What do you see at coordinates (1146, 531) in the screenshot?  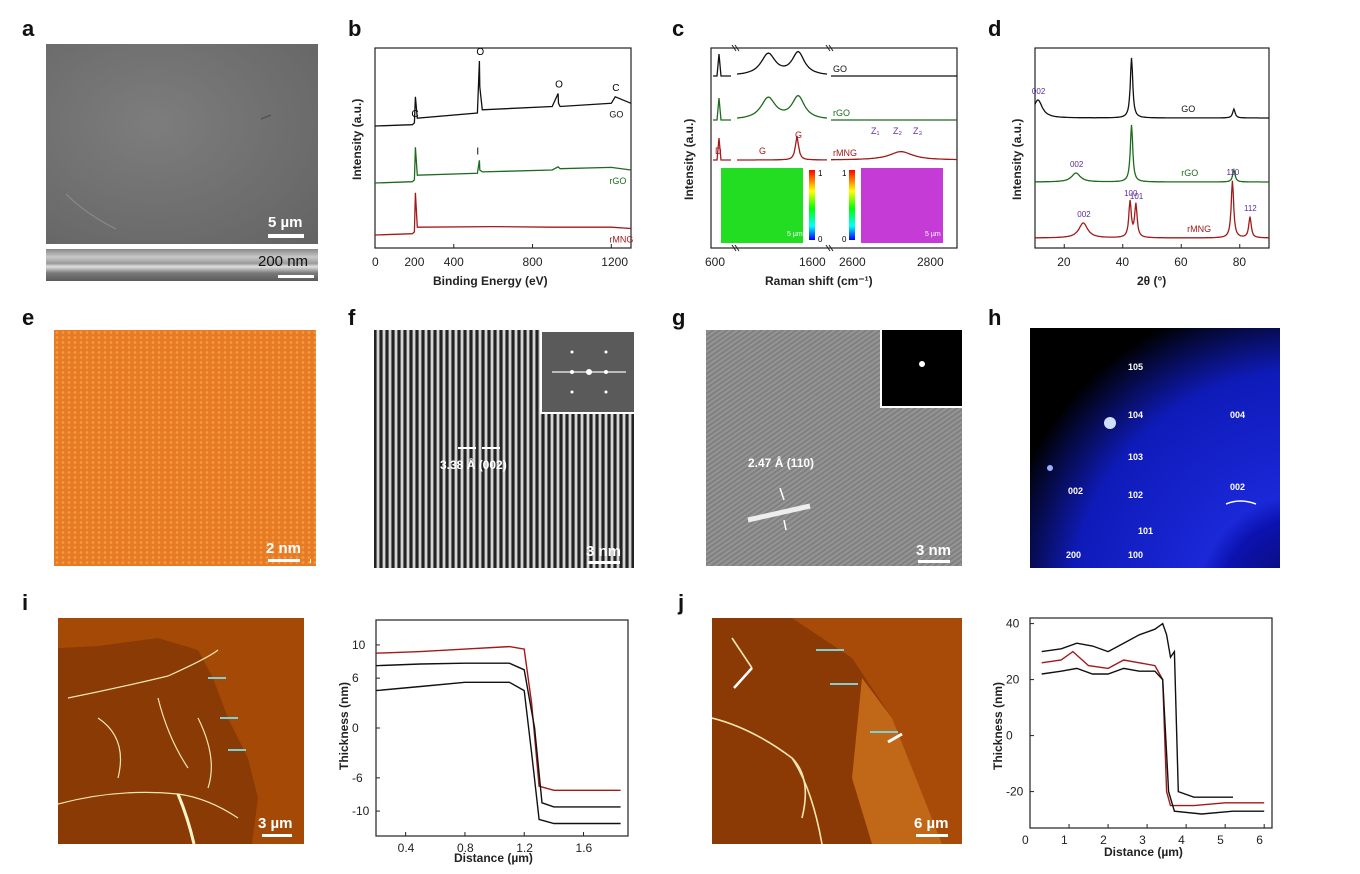 I see `spot-101: 101` at bounding box center [1146, 531].